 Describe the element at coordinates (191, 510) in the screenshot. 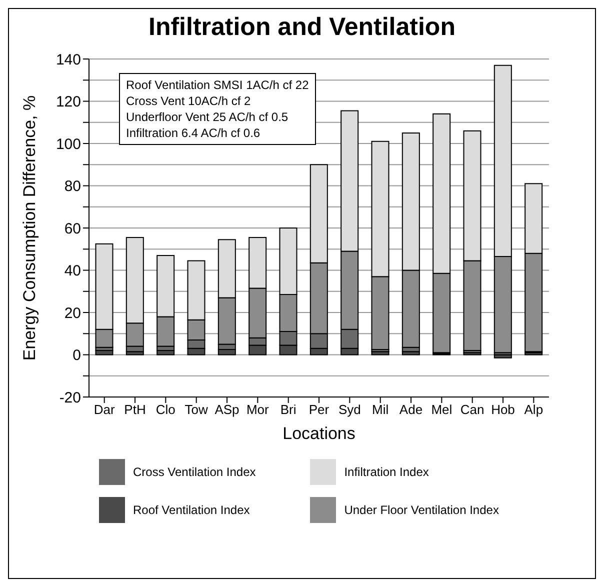

I see `legend-label: Roof Ventilation Index` at that location.